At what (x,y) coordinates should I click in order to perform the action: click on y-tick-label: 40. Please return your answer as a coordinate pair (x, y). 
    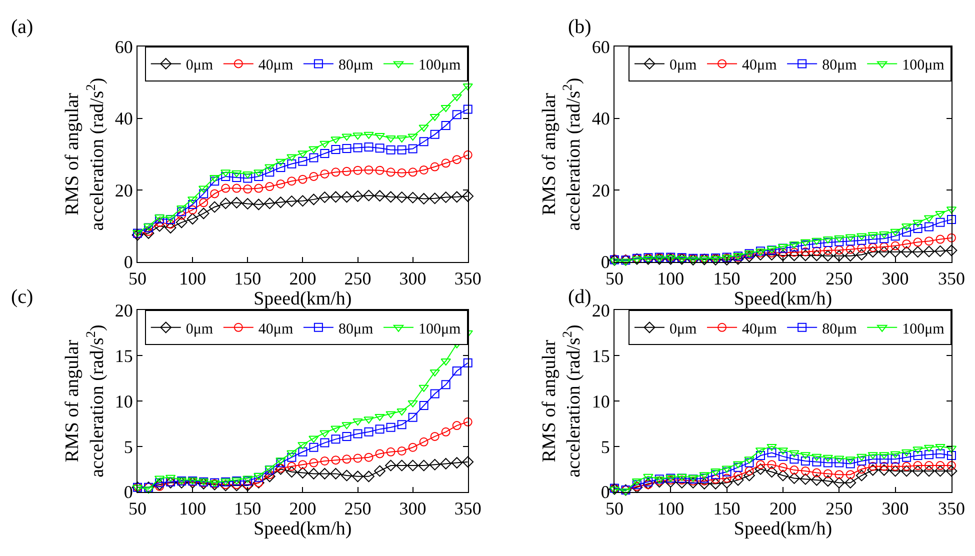
    Looking at the image, I should click on (123, 118).